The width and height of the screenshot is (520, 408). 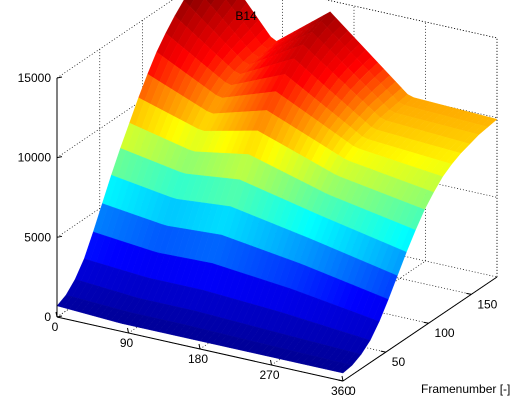 What do you see at coordinates (198, 359) in the screenshot?
I see `x-tick-label: 180` at bounding box center [198, 359].